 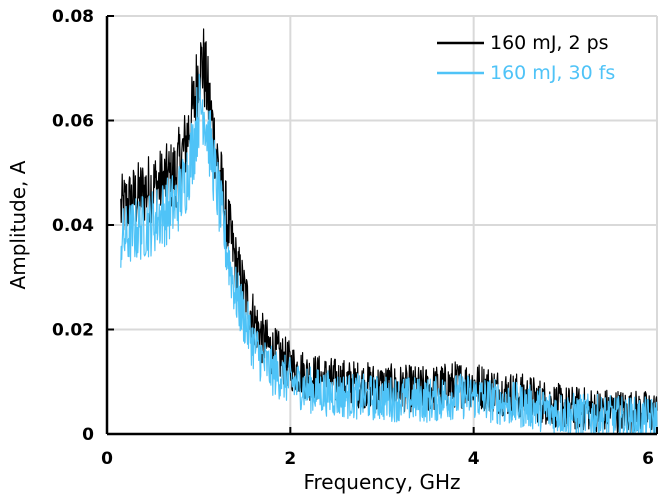 I want to click on x-axis-label: Frequency, GHz, so click(x=381, y=482).